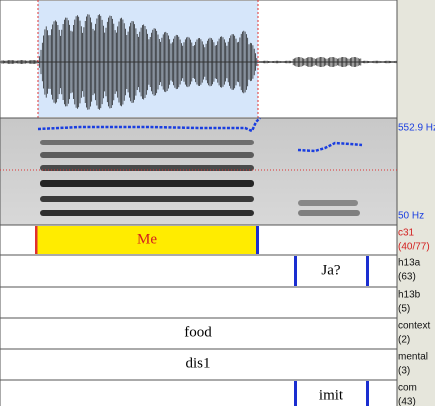 This screenshot has width=435, height=406. What do you see at coordinates (404, 371) in the screenshot?
I see `tier-count: (3)` at bounding box center [404, 371].